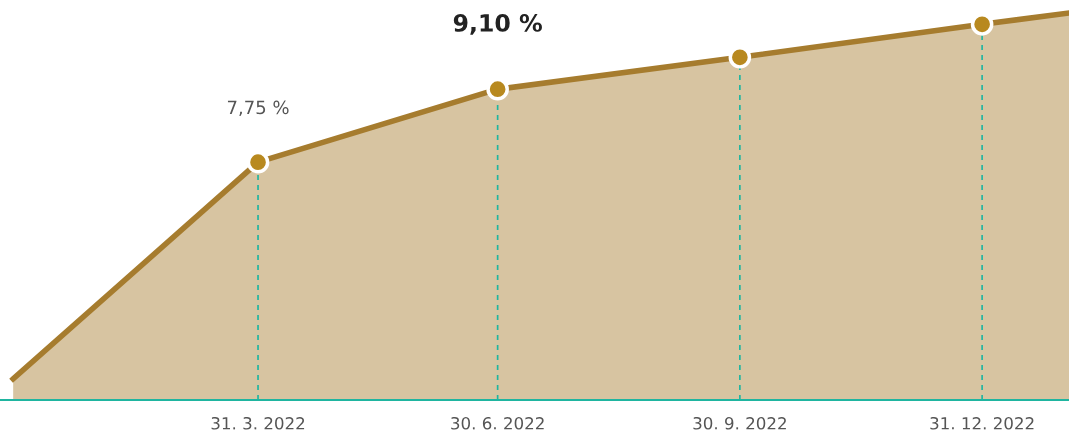 This screenshot has width=1069, height=432. What do you see at coordinates (497, 423) in the screenshot?
I see `x-tick-label: 30. 6. 2022` at bounding box center [497, 423].